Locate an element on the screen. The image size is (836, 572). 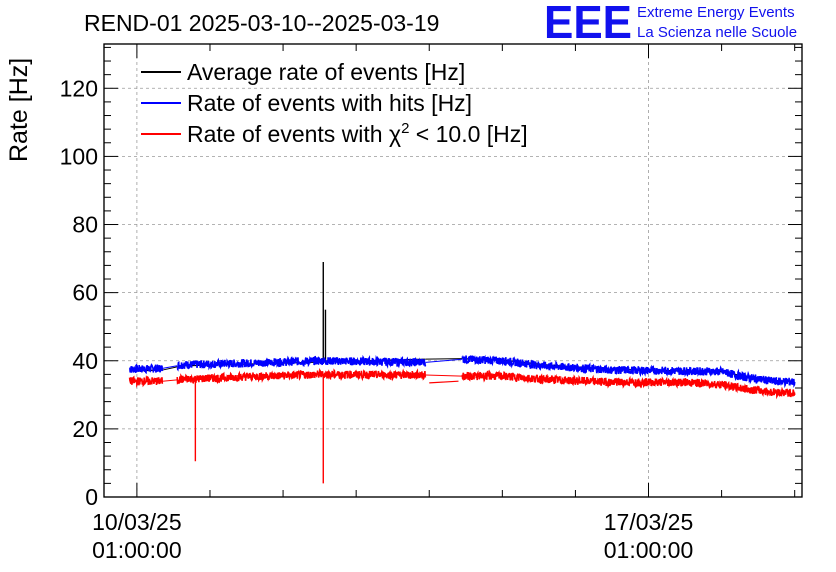
y-tick-labels: 0 20 40 60 80 100 120 is located at coordinates (79, 292).